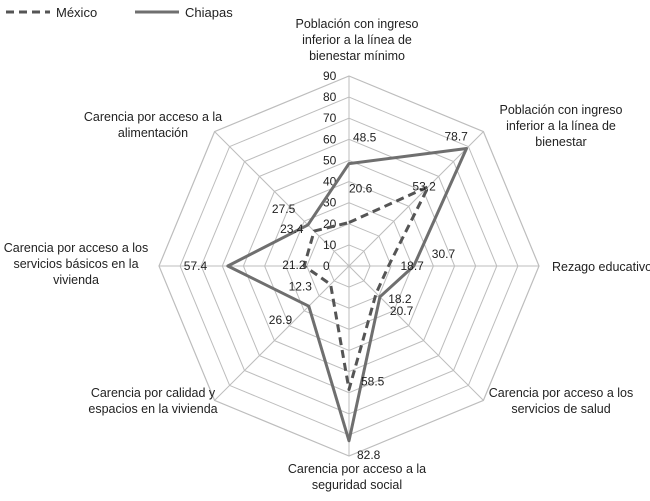 This screenshot has width=650, height=501. I want to click on axis-label-line: servicios básicos en la, so click(75, 264).